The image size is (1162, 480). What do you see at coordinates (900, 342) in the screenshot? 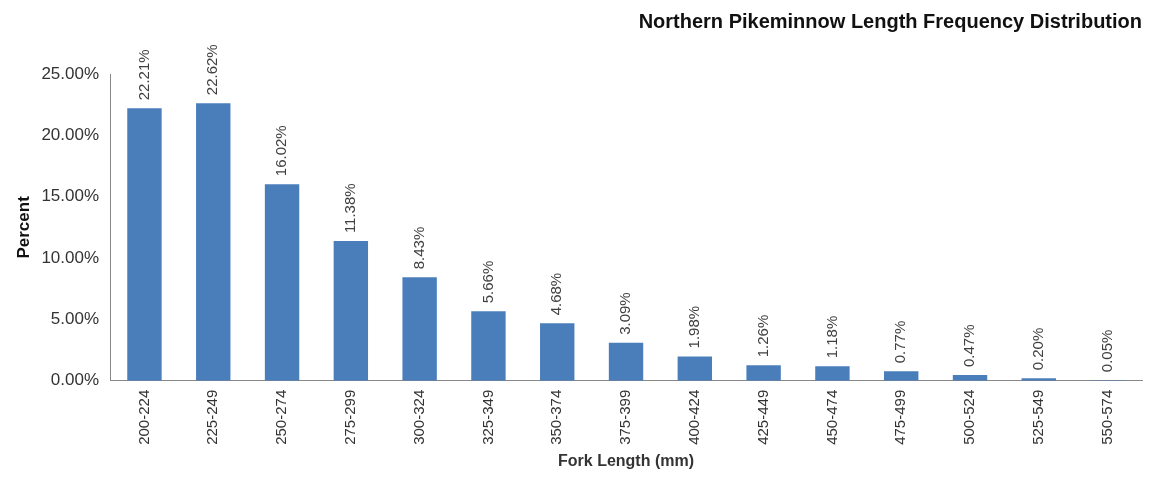
I see `data-label: 0.77%` at bounding box center [900, 342].